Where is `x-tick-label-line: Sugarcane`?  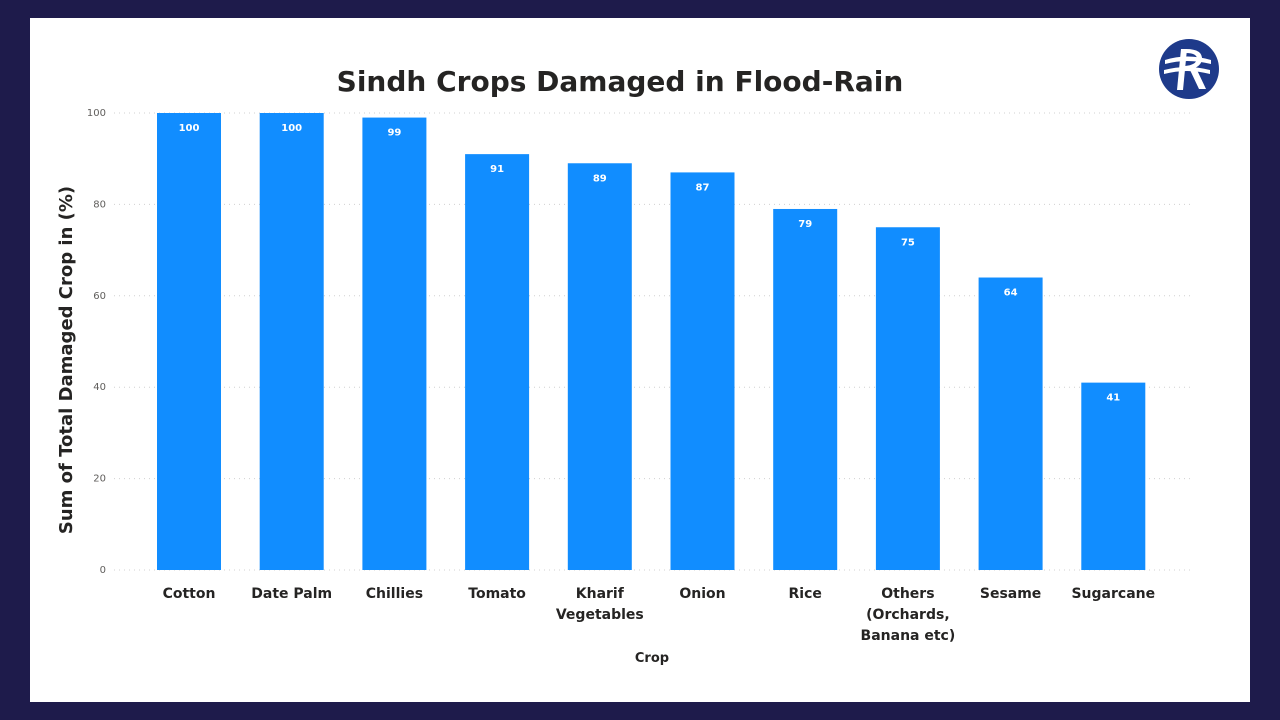 x-tick-label-line: Sugarcane is located at coordinates (1113, 594).